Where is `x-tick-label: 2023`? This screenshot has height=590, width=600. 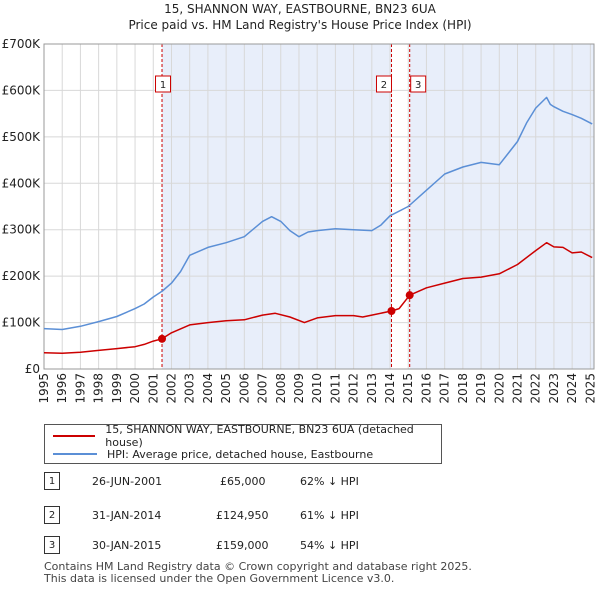 x-tick-label: 2023 is located at coordinates (554, 388).